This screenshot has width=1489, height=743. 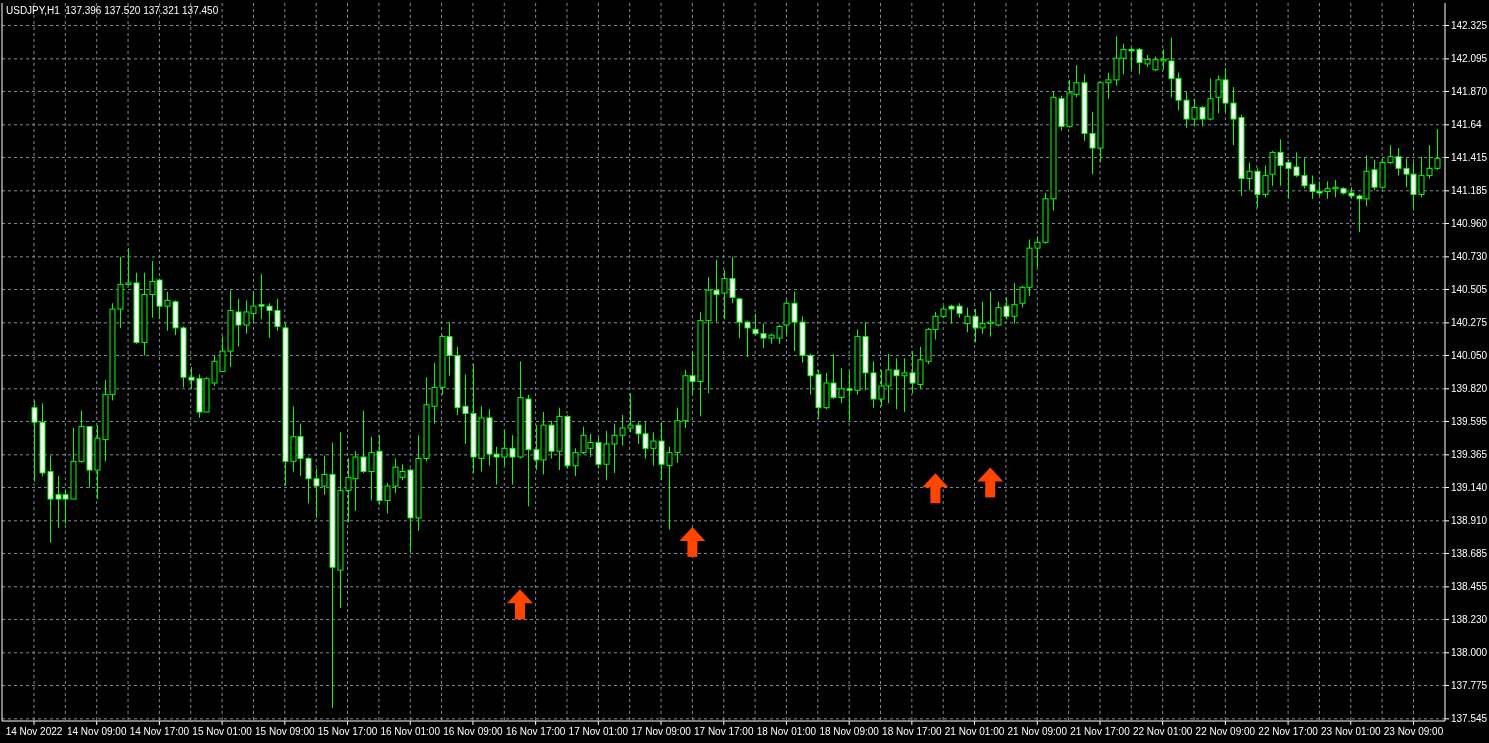 What do you see at coordinates (1469, 619) in the screenshot?
I see `y-tick-label: 138.230` at bounding box center [1469, 619].